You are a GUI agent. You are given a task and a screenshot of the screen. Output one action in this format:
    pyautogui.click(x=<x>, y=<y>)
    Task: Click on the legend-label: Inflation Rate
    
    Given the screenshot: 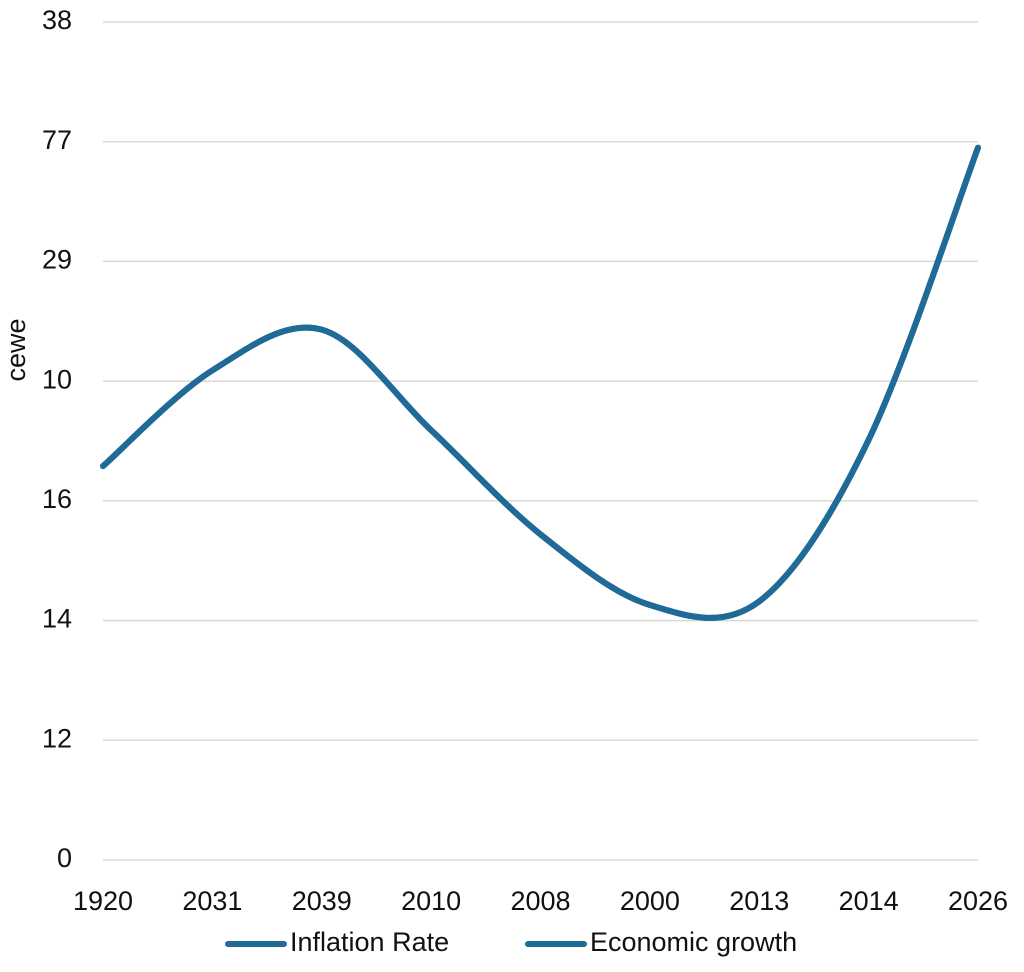 What is the action you would take?
    pyautogui.click(x=369, y=942)
    